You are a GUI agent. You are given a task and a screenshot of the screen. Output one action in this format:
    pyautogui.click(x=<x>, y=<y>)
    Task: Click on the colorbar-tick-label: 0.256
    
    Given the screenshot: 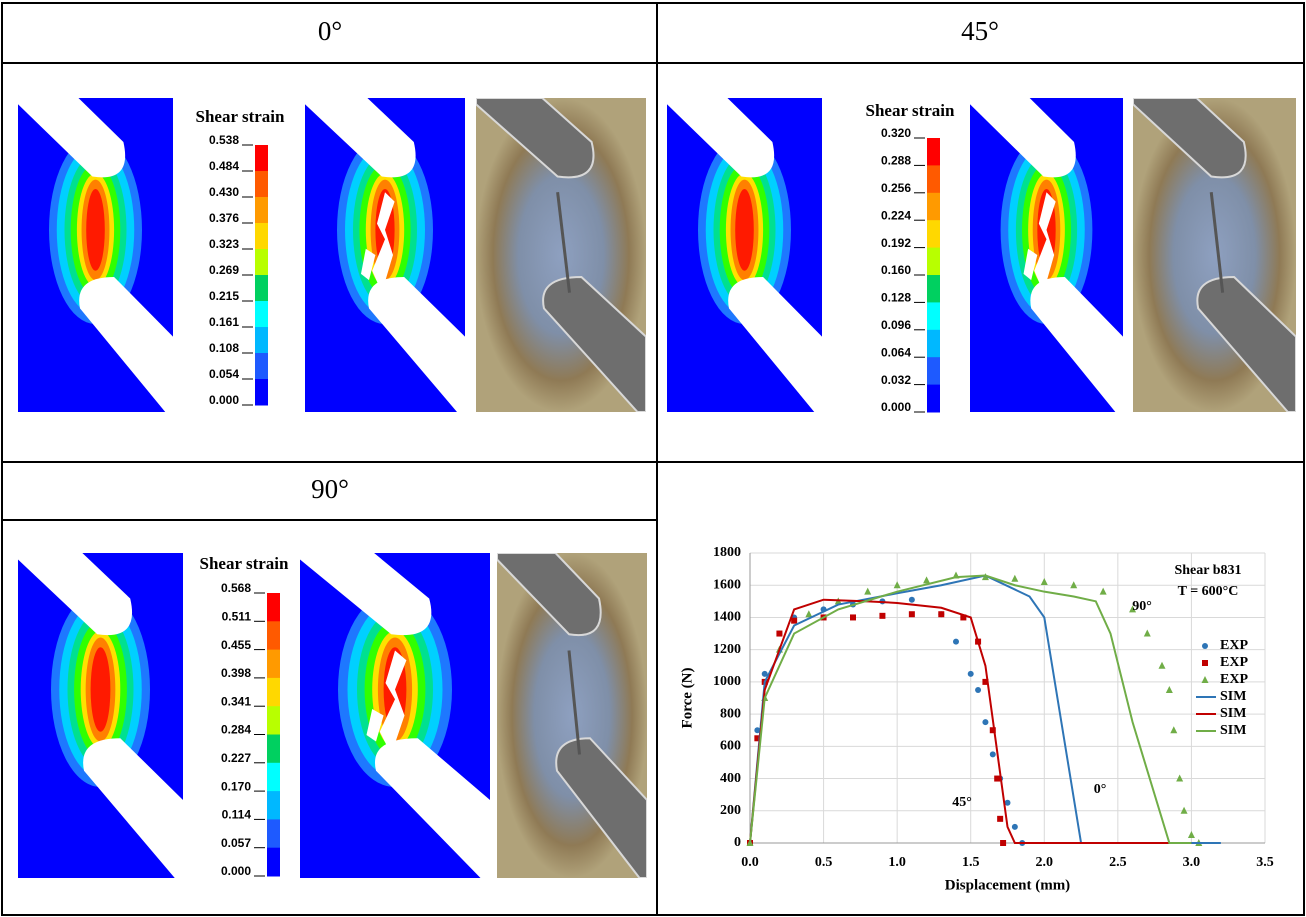 What is the action you would take?
    pyautogui.click(x=896, y=188)
    